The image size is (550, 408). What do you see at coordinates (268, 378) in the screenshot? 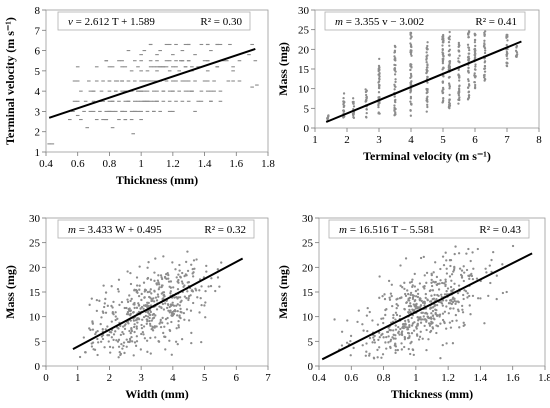
I see `x-tick-label: 7` at bounding box center [268, 378].